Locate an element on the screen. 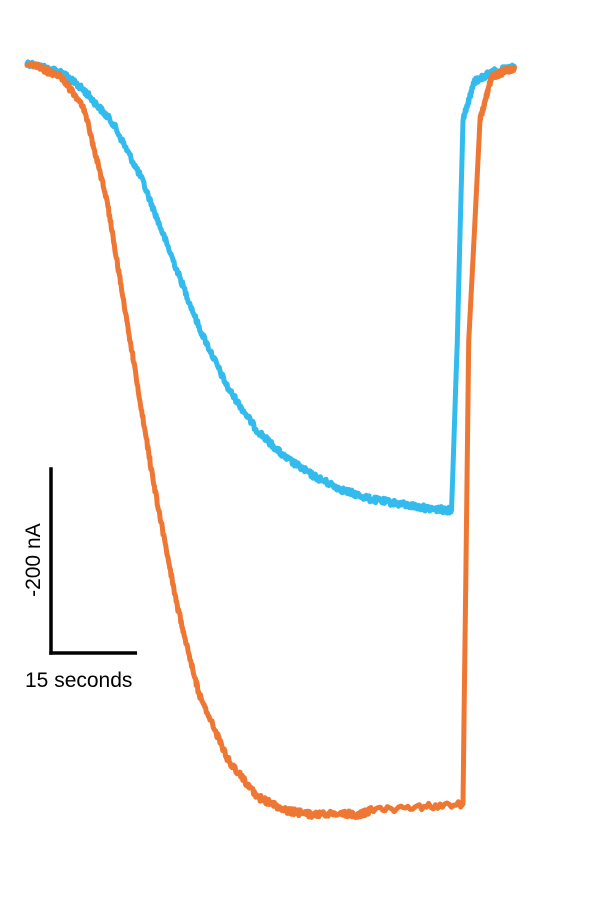 The width and height of the screenshot is (600, 900). scale-bar: 15 seconds -200 nA is located at coordinates (80, 579).